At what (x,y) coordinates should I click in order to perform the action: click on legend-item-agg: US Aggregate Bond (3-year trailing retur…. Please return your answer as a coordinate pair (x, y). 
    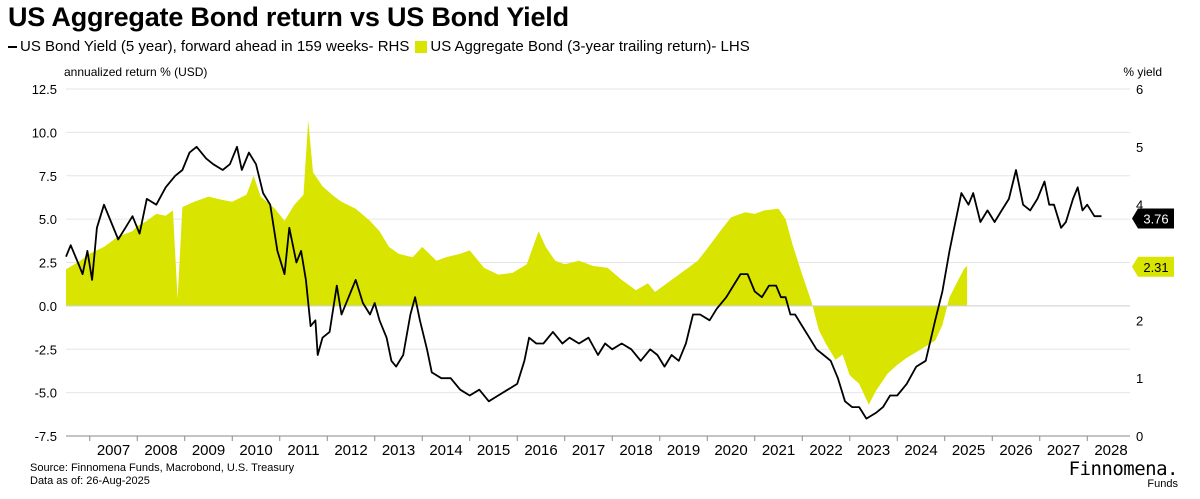
    Looking at the image, I should click on (582, 46).